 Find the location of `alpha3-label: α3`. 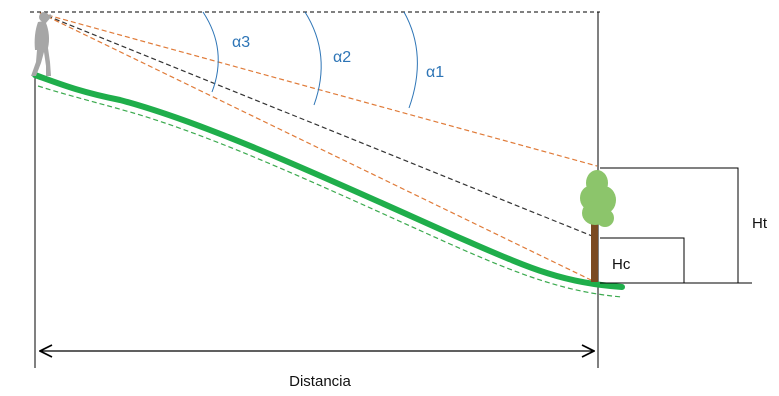

alpha3-label: α3 is located at coordinates (241, 42).